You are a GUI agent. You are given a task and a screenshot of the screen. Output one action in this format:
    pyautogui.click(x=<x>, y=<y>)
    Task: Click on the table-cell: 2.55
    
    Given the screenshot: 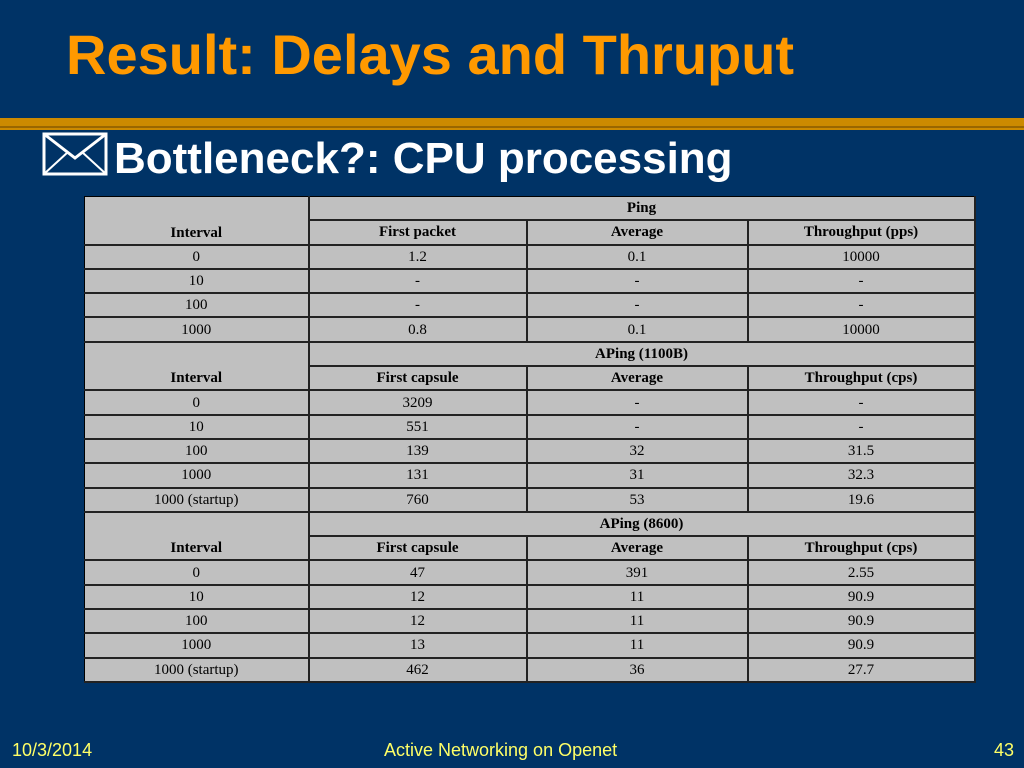 What is the action you would take?
    pyautogui.click(x=861, y=572)
    